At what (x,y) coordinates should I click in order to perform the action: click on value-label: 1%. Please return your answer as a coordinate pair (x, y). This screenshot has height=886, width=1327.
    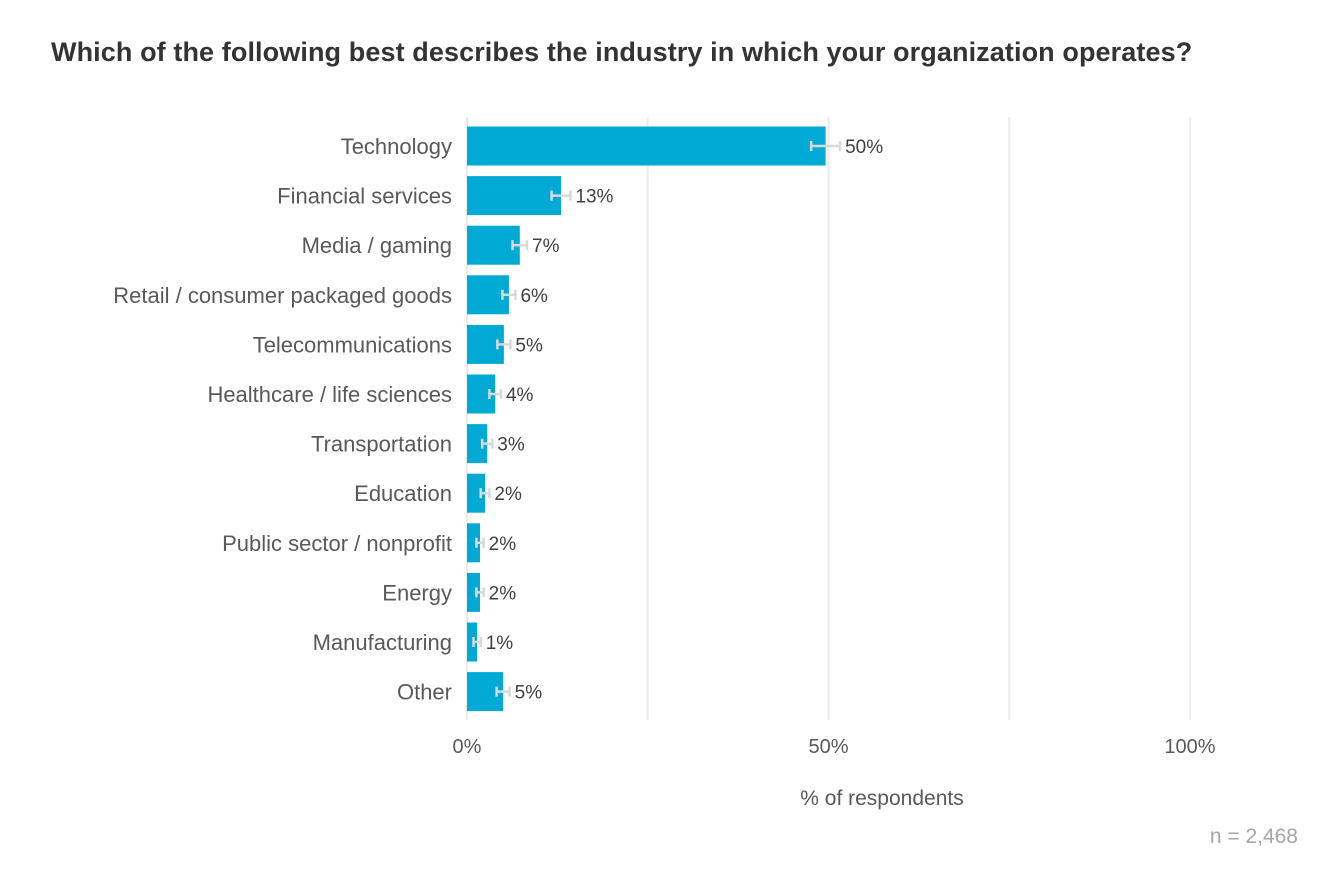
    Looking at the image, I should click on (500, 643).